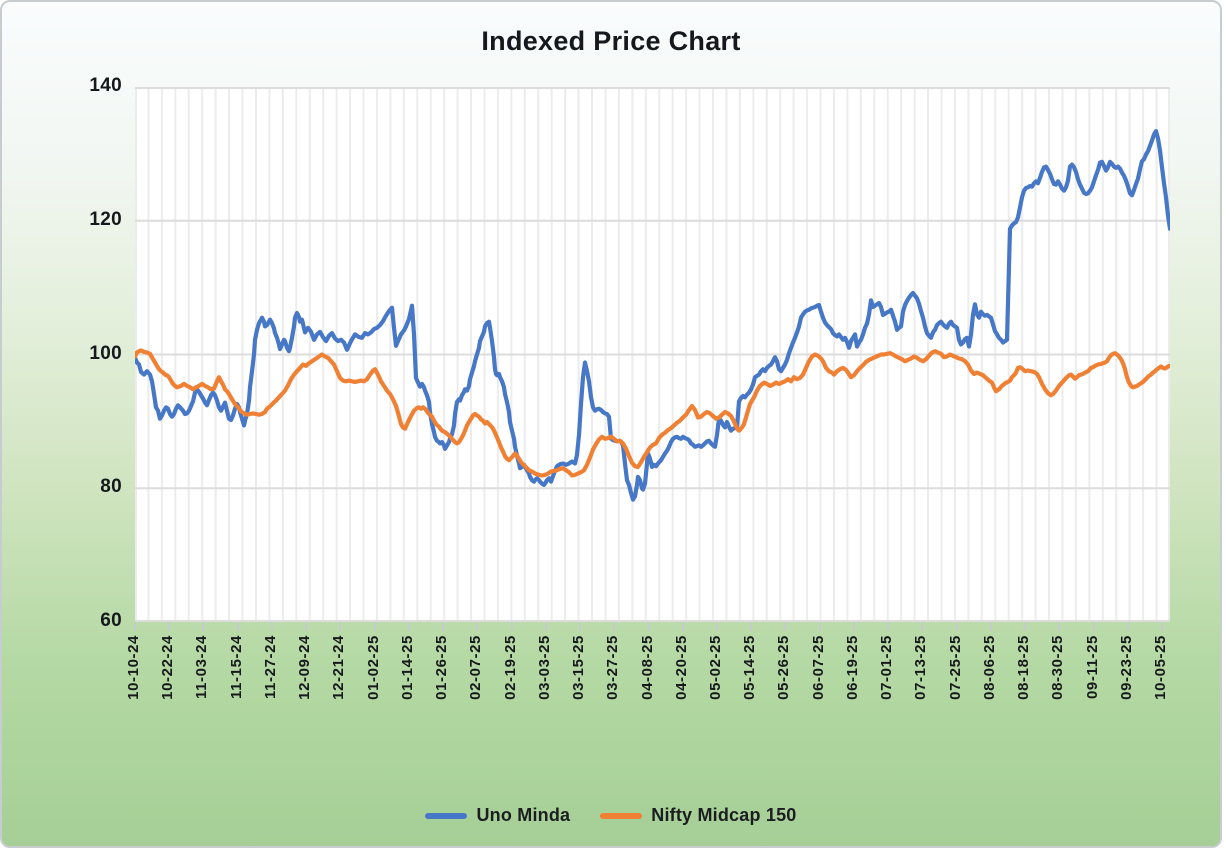 The image size is (1226, 852). Describe the element at coordinates (887, 667) in the screenshot. I see `x-axis-label: 07-01-25` at that location.